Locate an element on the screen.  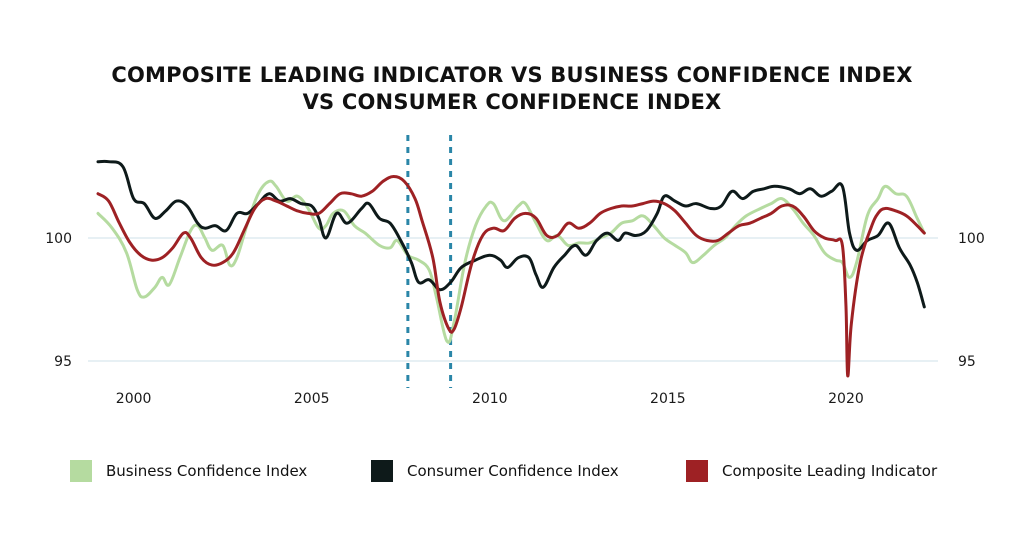
legend-label-composite-leading: Composite Leading Indicator is located at coordinates (830, 471).